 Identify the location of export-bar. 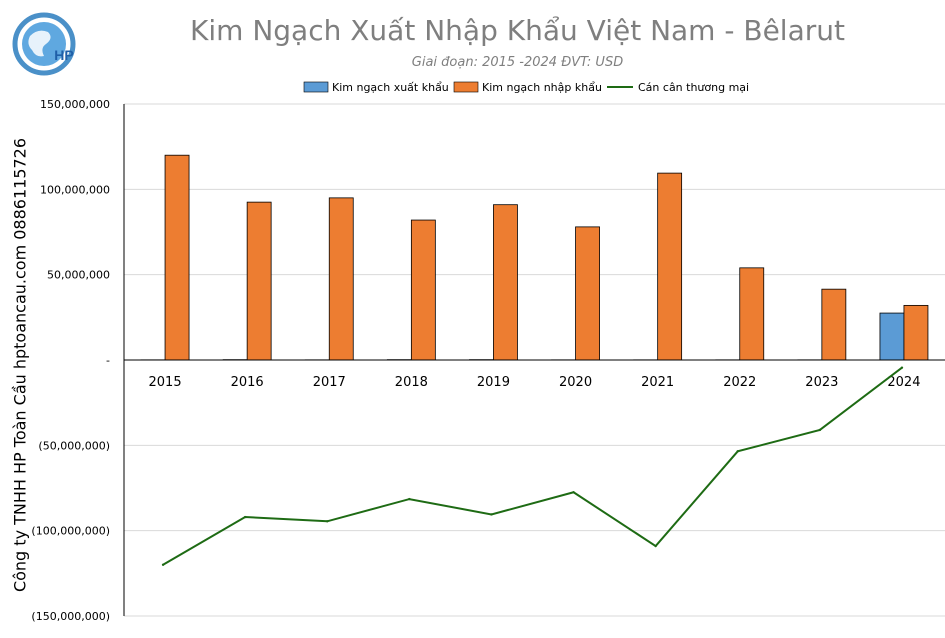
(892, 336).